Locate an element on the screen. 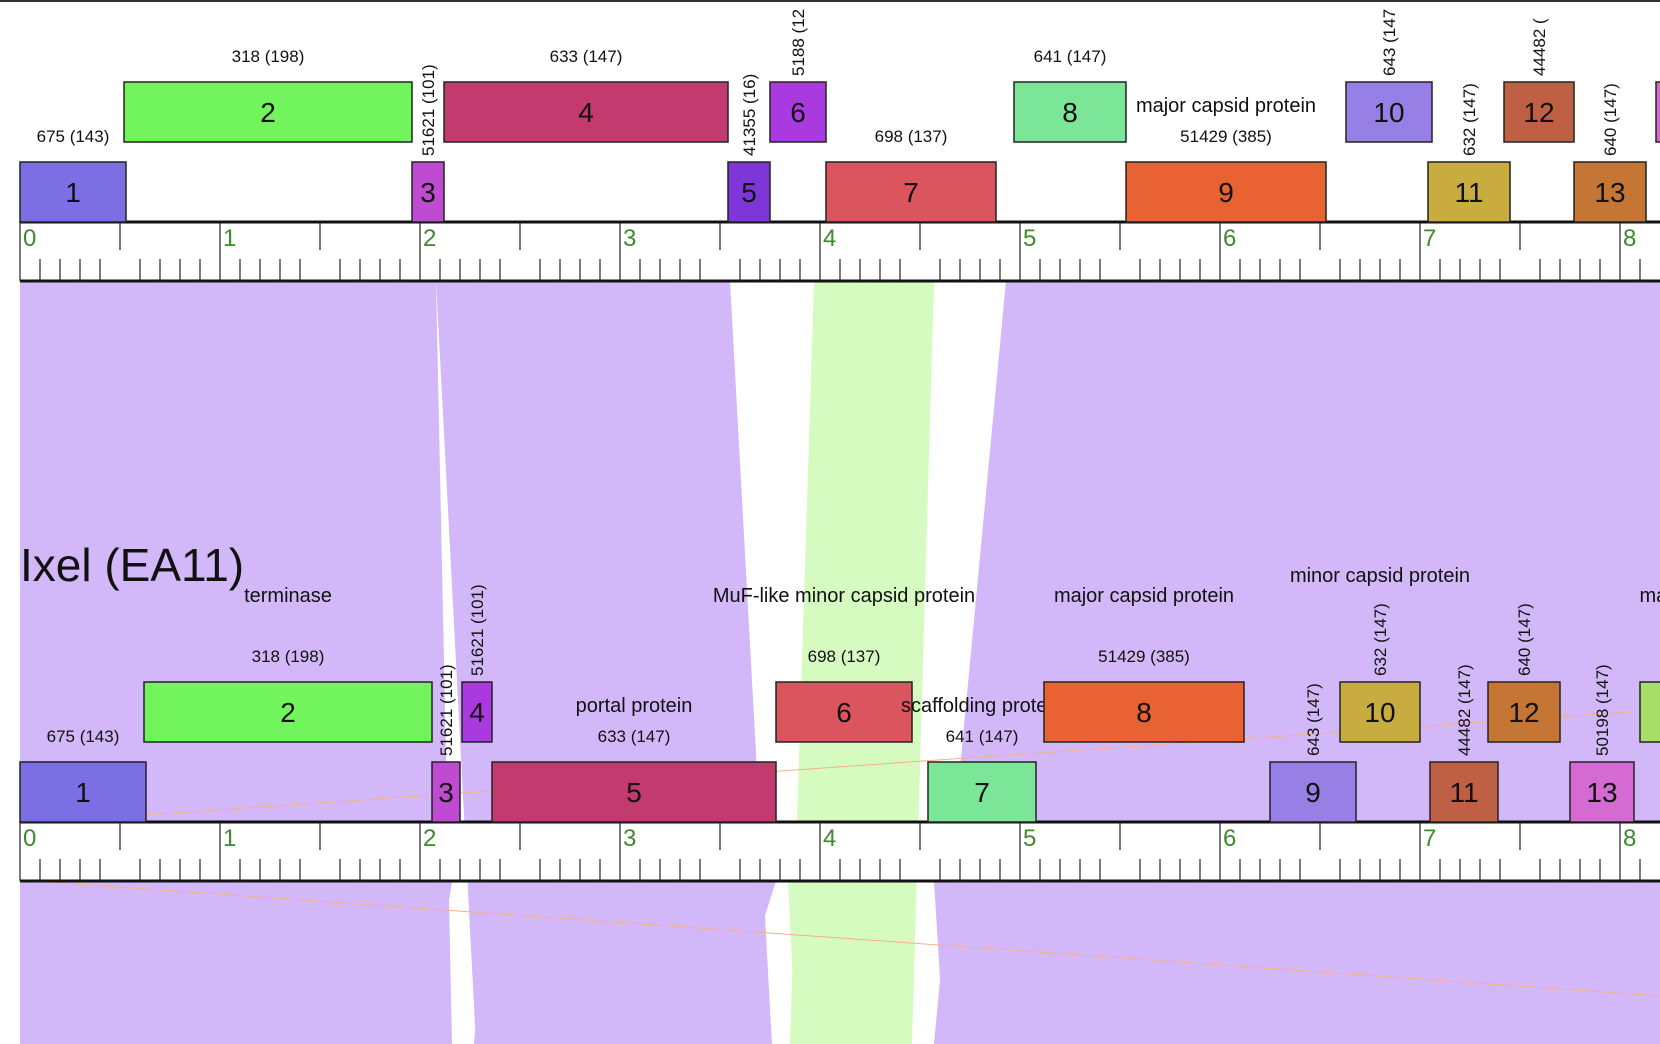 The width and height of the screenshot is (1660, 1044). gene-number: 9 is located at coordinates (1313, 792).